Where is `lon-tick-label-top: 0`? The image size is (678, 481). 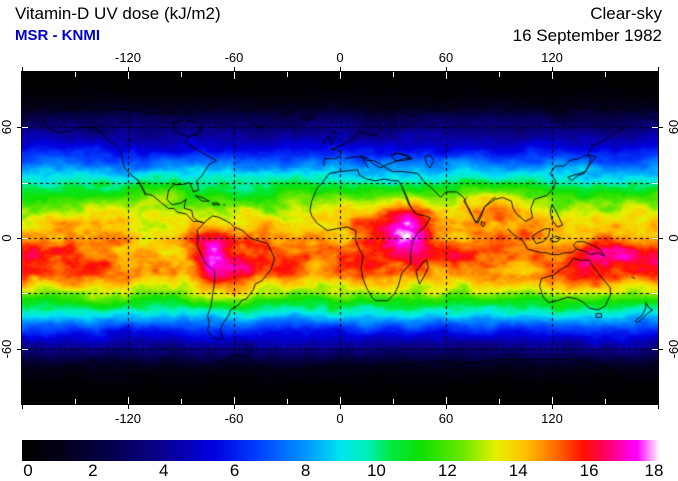 lon-tick-label-top: 0 is located at coordinates (340, 57).